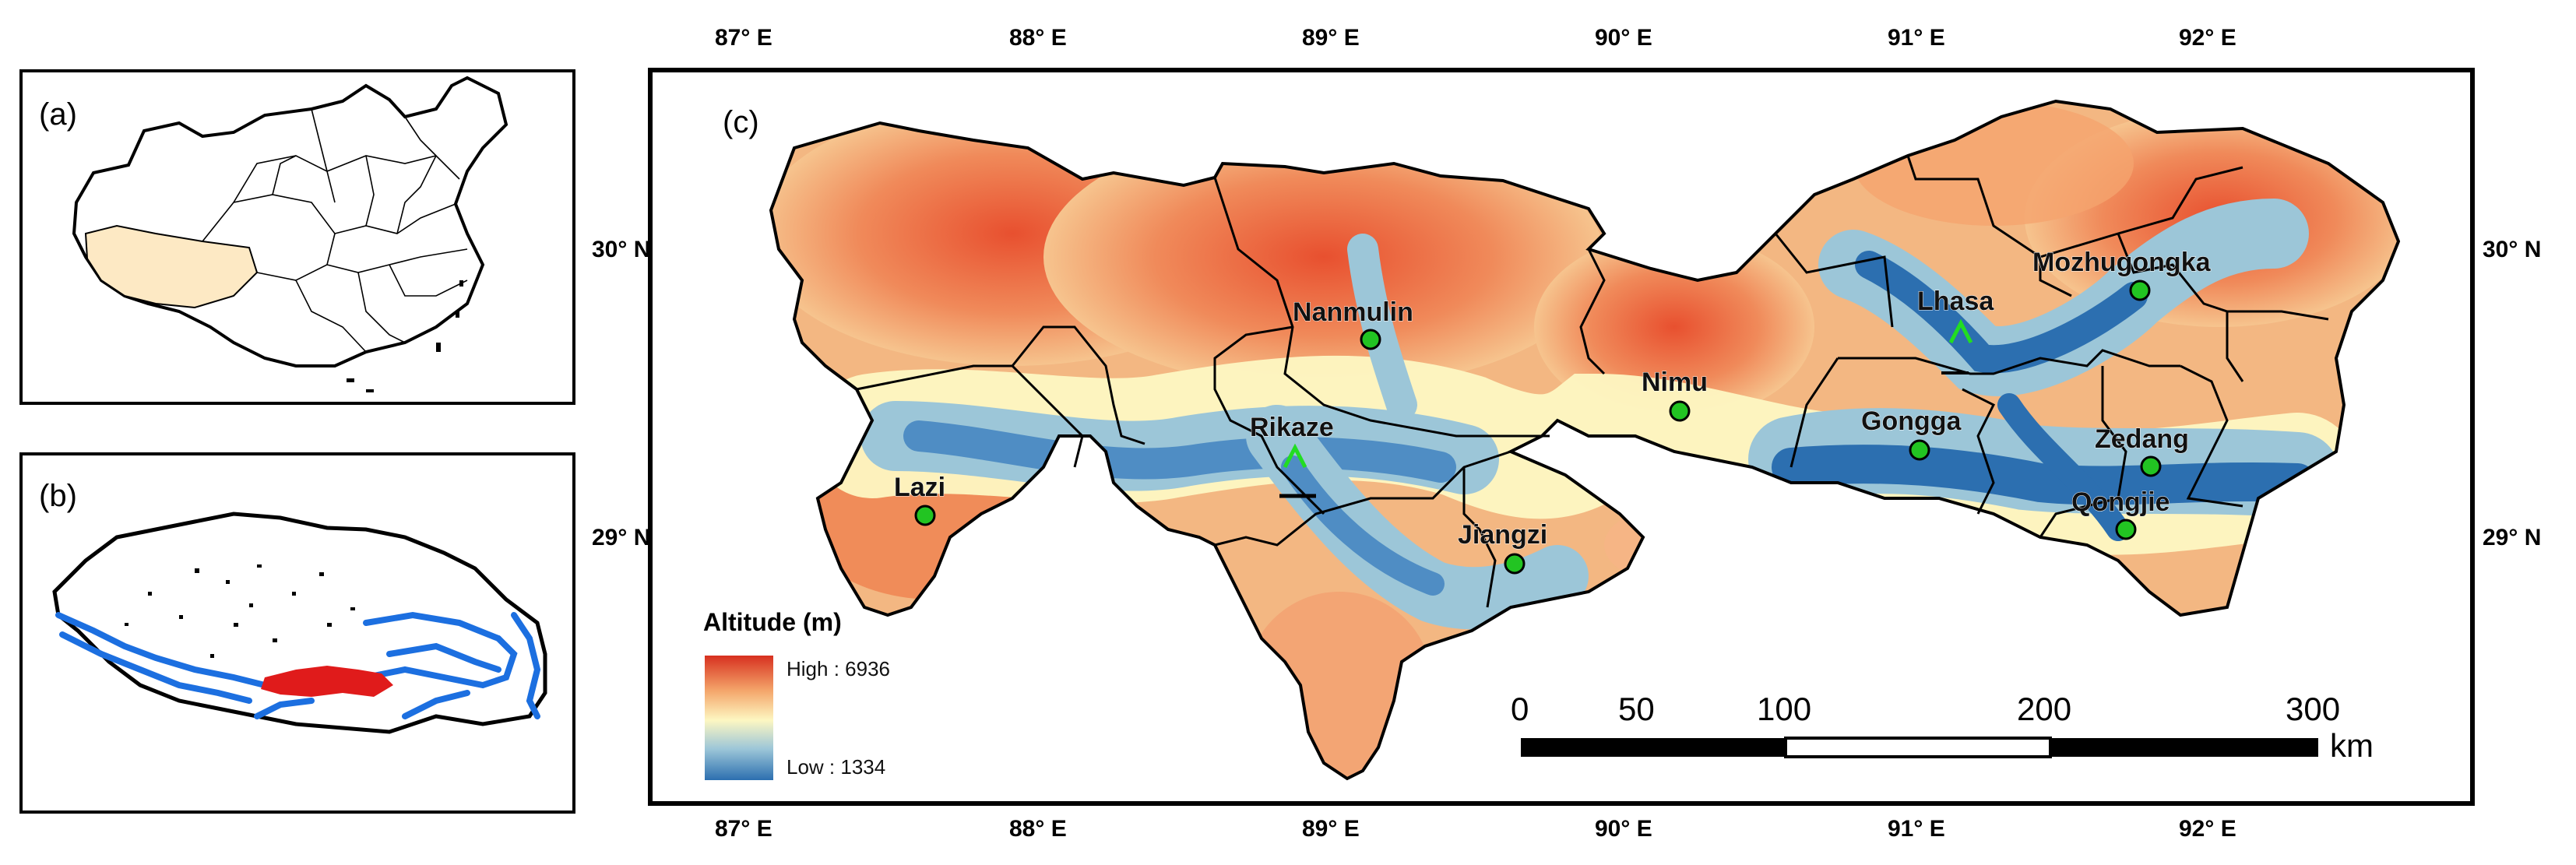  Describe the element at coordinates (1295, 456) in the screenshot. I see `city-marker-rikaze` at that location.